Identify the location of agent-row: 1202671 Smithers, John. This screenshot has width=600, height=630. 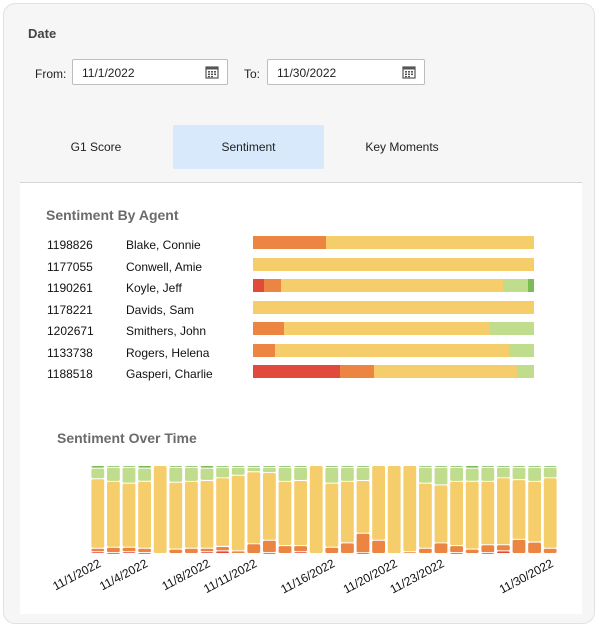
(300, 332).